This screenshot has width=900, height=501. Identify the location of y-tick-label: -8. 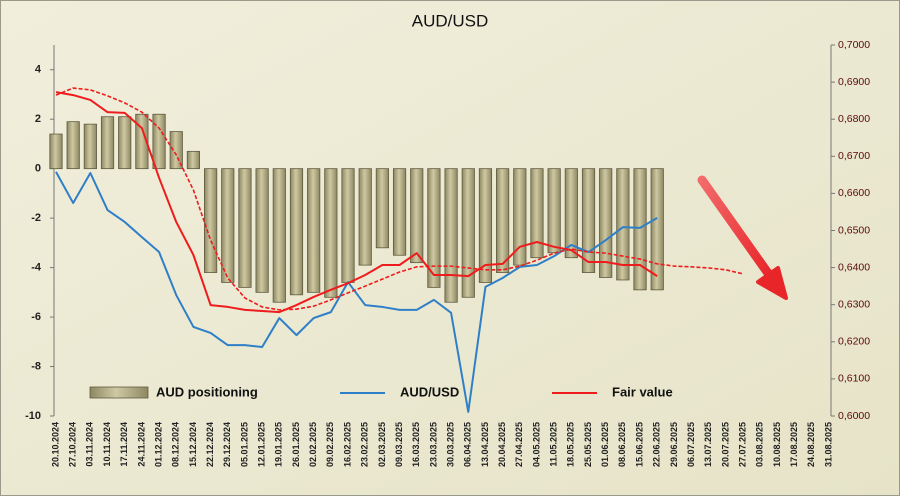
(36, 366).